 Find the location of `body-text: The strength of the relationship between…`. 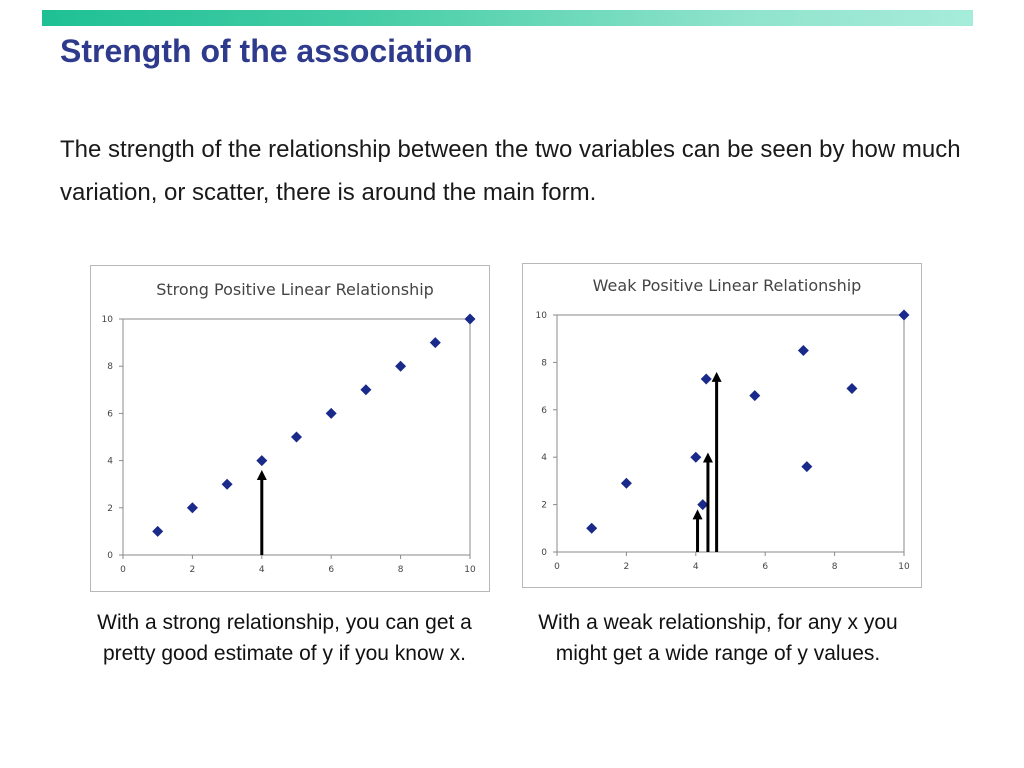

body-text: The strength of the relationship between… is located at coordinates (510, 171).